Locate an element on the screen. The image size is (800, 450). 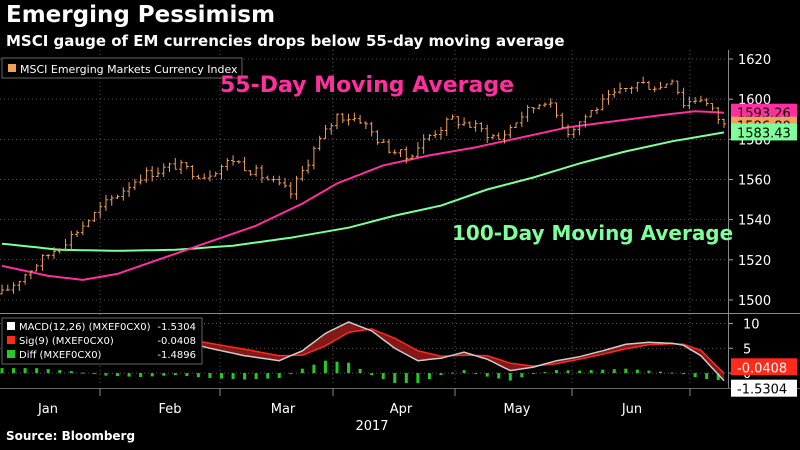
price-legend-box is located at coordinates (122, 68).